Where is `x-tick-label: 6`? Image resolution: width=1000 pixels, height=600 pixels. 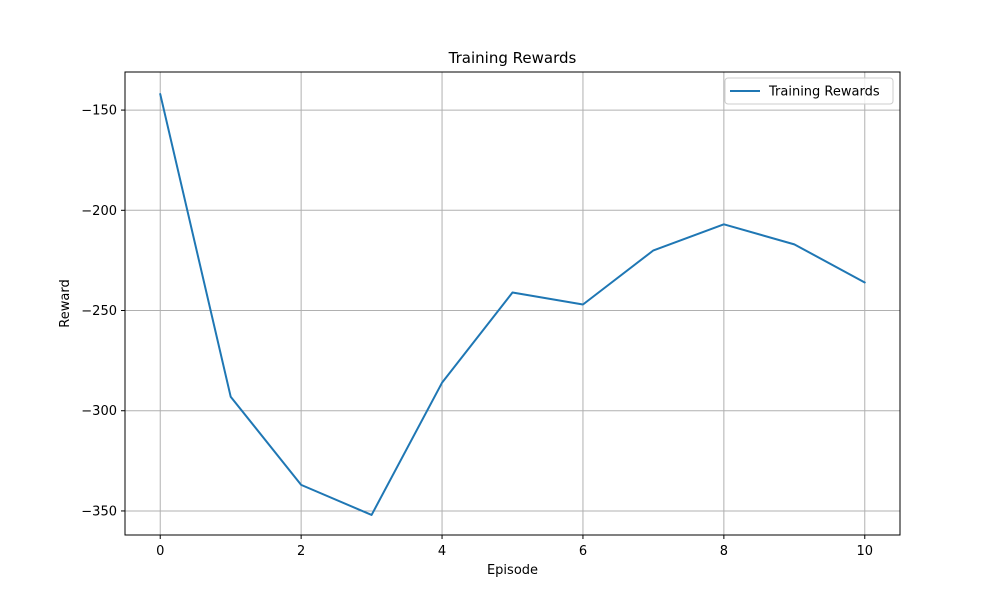
x-tick-label: 6 is located at coordinates (583, 551).